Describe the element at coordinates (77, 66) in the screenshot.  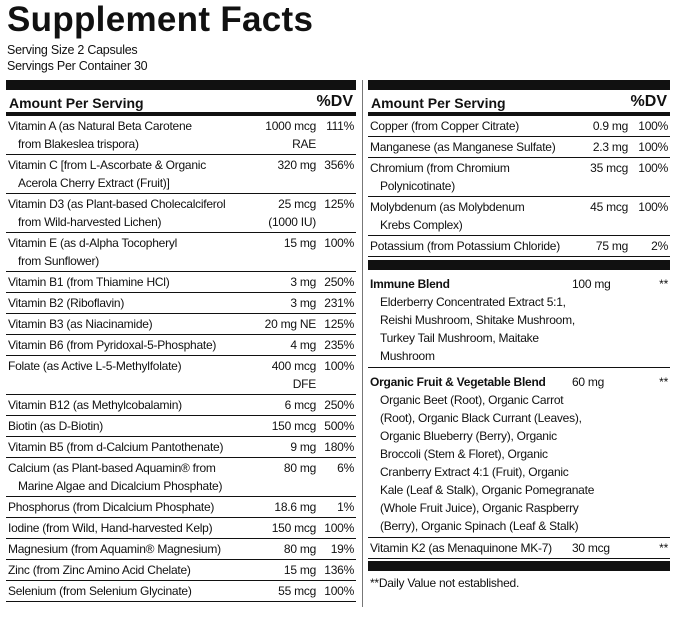
I see `servings-per-container: Servings Per Container 30` at that location.